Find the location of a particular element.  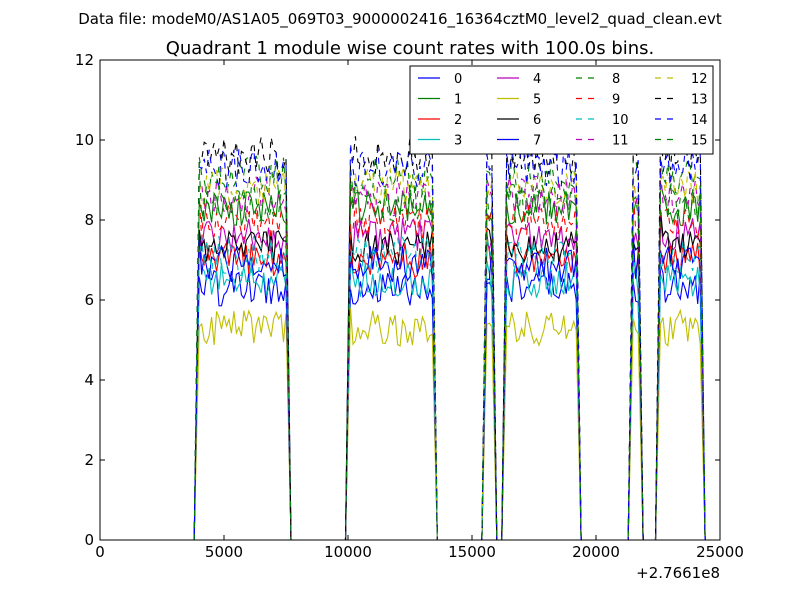

x-tick-label: 15000 is located at coordinates (472, 552).